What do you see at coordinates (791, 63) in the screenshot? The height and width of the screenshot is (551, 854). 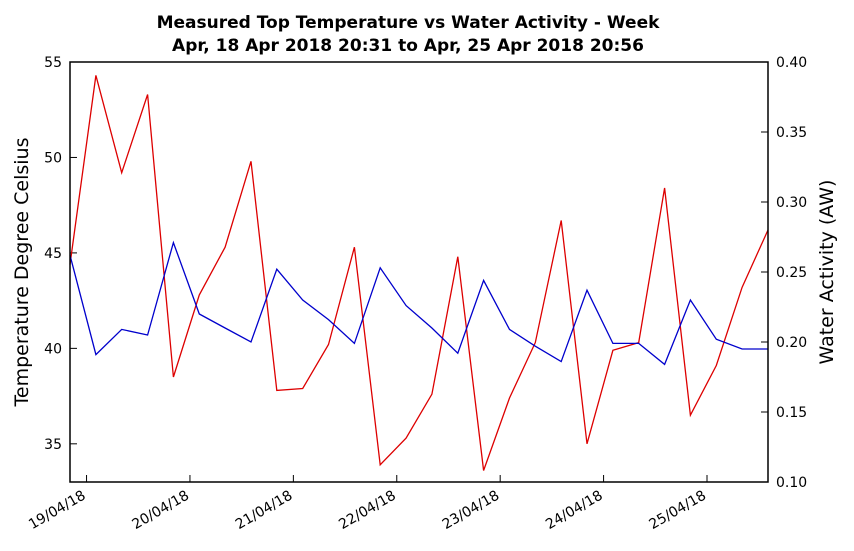 I see `y2-tick-label: 0.40` at bounding box center [791, 63].